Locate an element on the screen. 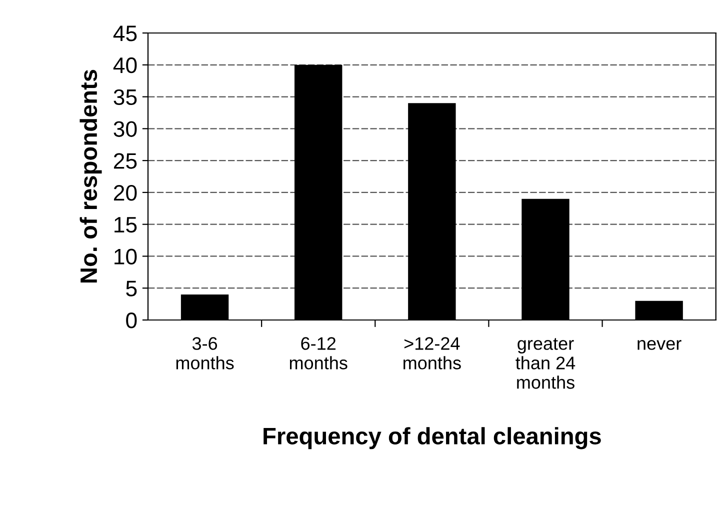 This screenshot has height=511, width=717. y-tick-label: 40 is located at coordinates (125, 65).